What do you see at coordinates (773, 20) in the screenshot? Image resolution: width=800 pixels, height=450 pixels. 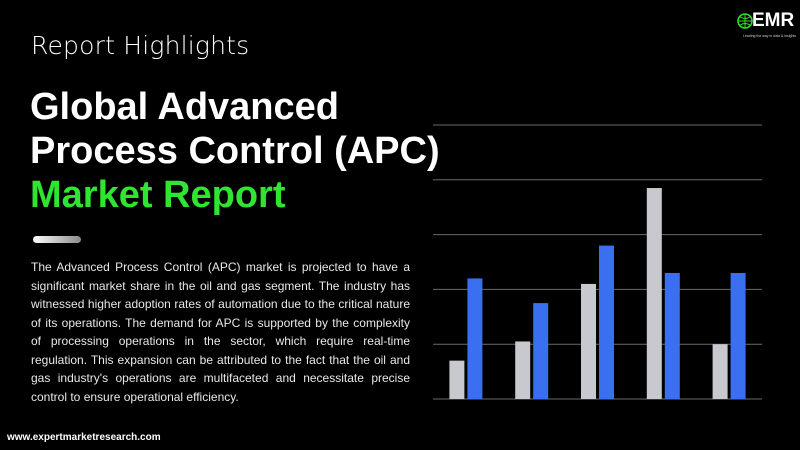 I see `logo-text: EMR` at bounding box center [773, 20].